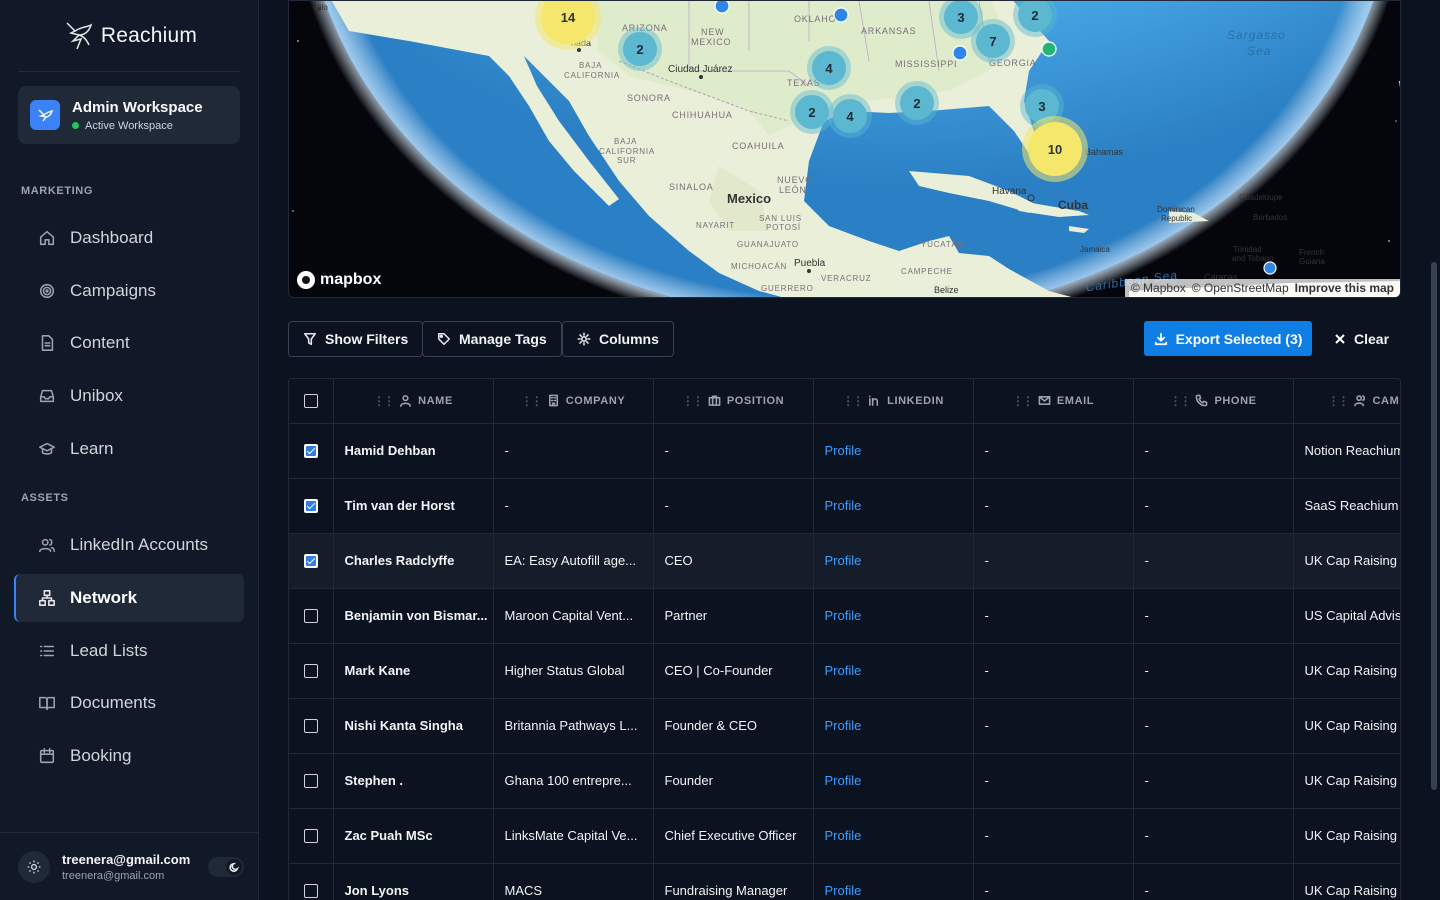  Describe the element at coordinates (129, 598) in the screenshot. I see `nav-item-network: Network` at that location.